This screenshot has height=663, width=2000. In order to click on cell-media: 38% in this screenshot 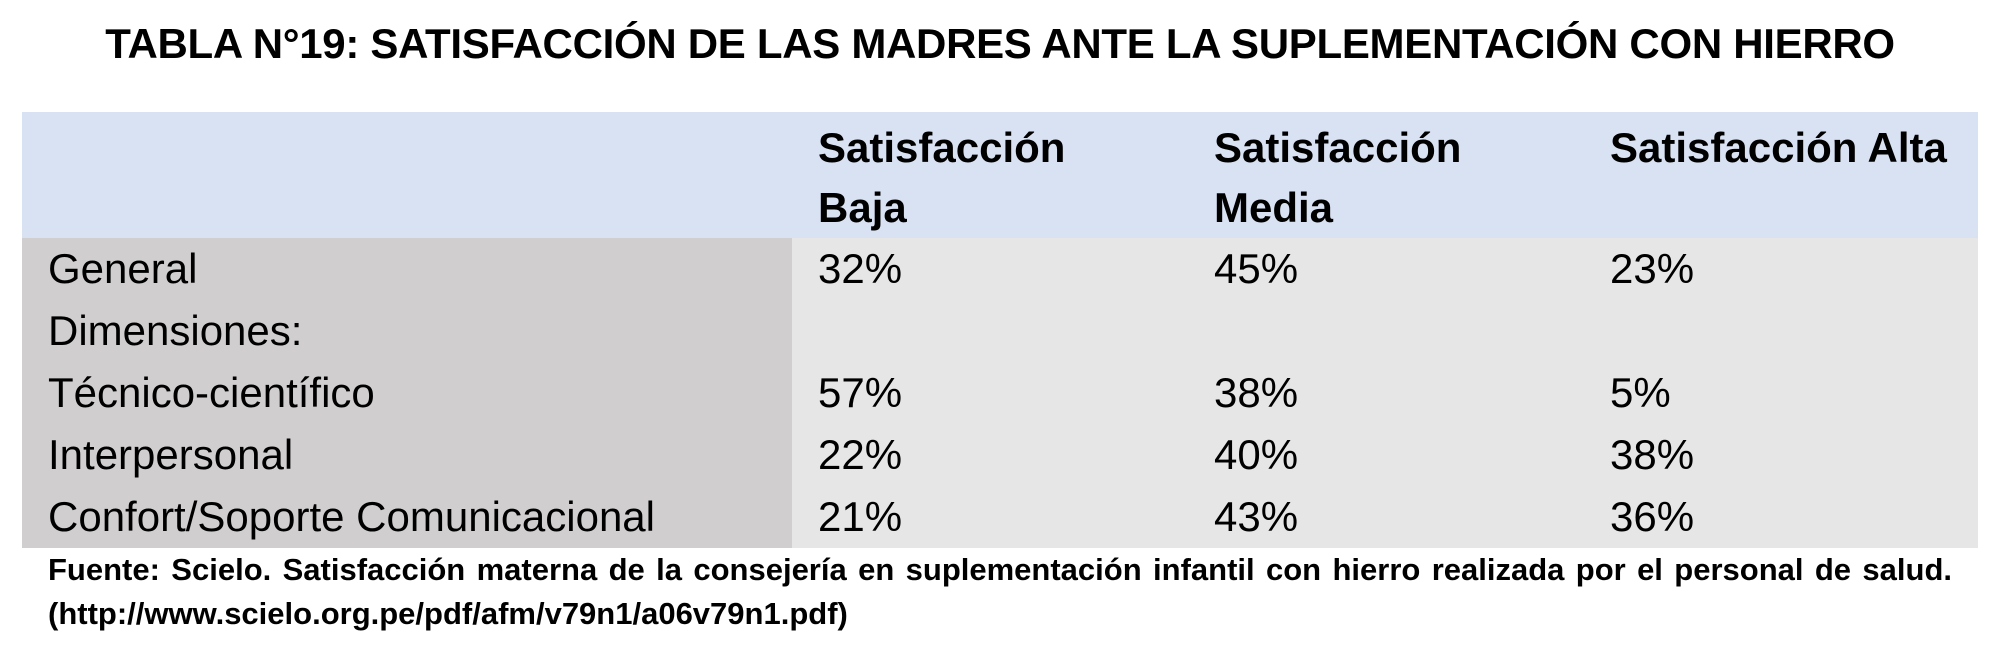, I will do `click(1386, 393)`.